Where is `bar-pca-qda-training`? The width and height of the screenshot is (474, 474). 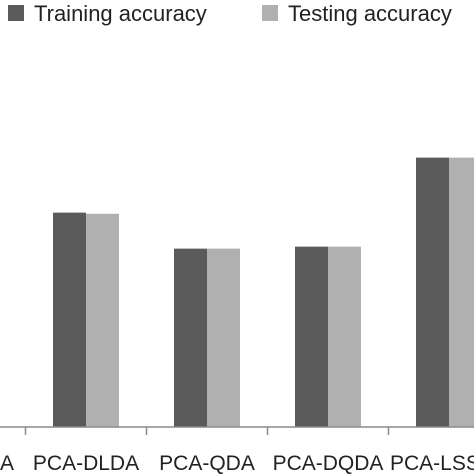 bar-pca-qda-training is located at coordinates (190, 337).